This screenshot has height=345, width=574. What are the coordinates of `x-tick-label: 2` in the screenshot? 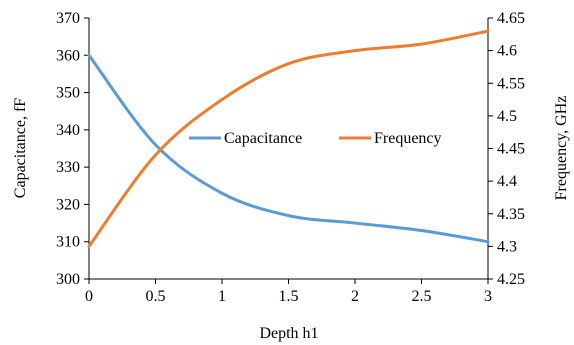 It's located at (355, 296).